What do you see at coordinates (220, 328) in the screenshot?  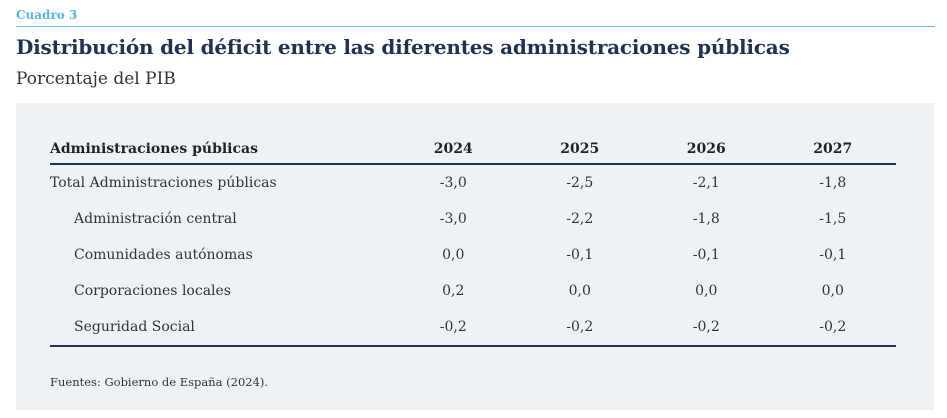 I see `row-label: Seguridad Social` at bounding box center [220, 328].